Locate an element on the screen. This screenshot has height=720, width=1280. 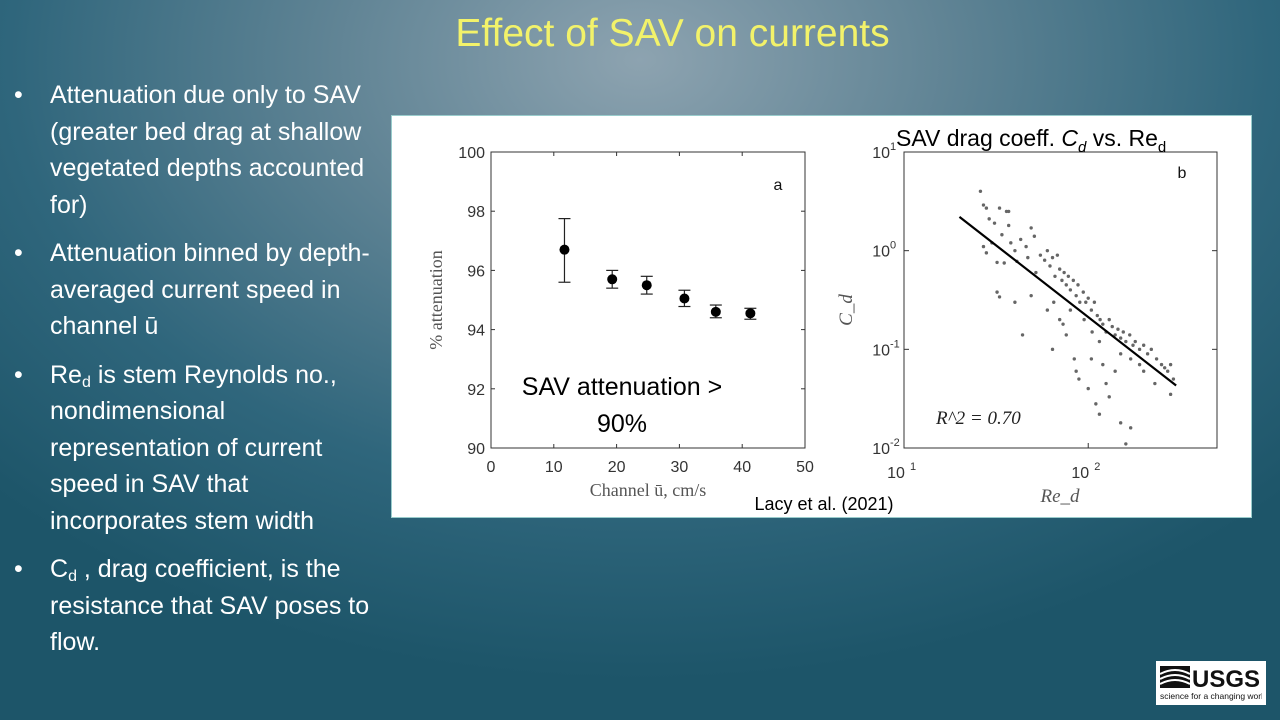
y-tick-label: 100 is located at coordinates (471, 153).